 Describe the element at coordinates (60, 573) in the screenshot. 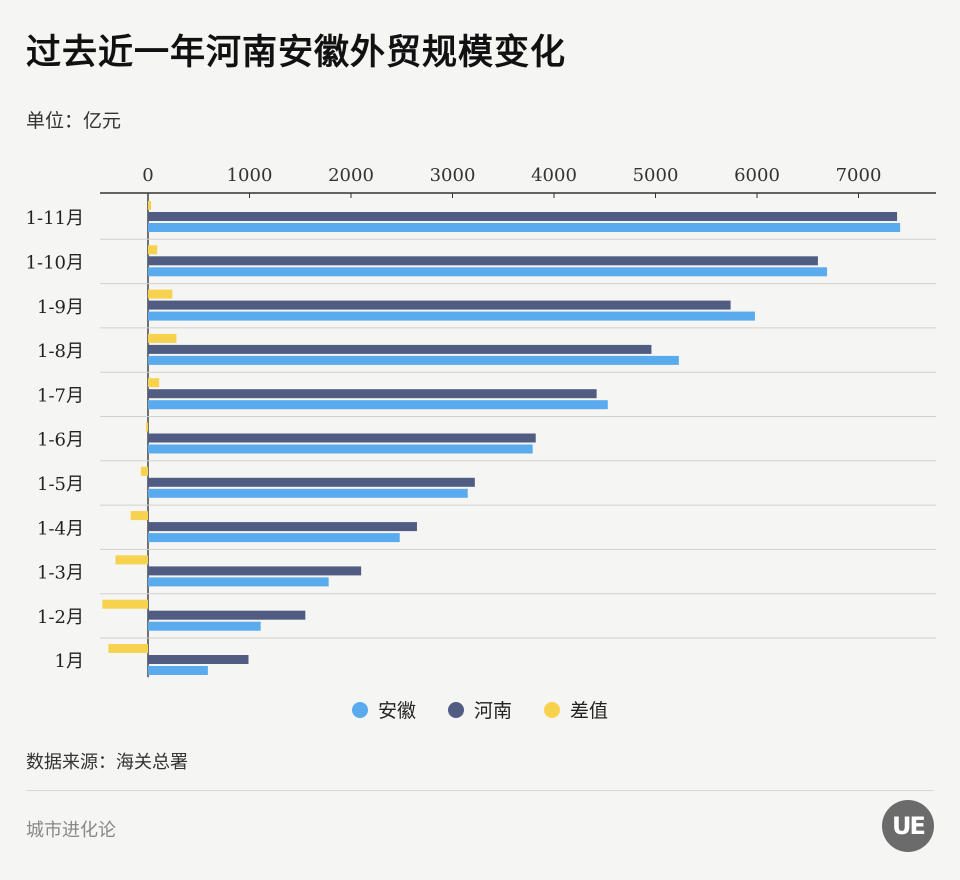

I see `category-label: 1-3月` at that location.